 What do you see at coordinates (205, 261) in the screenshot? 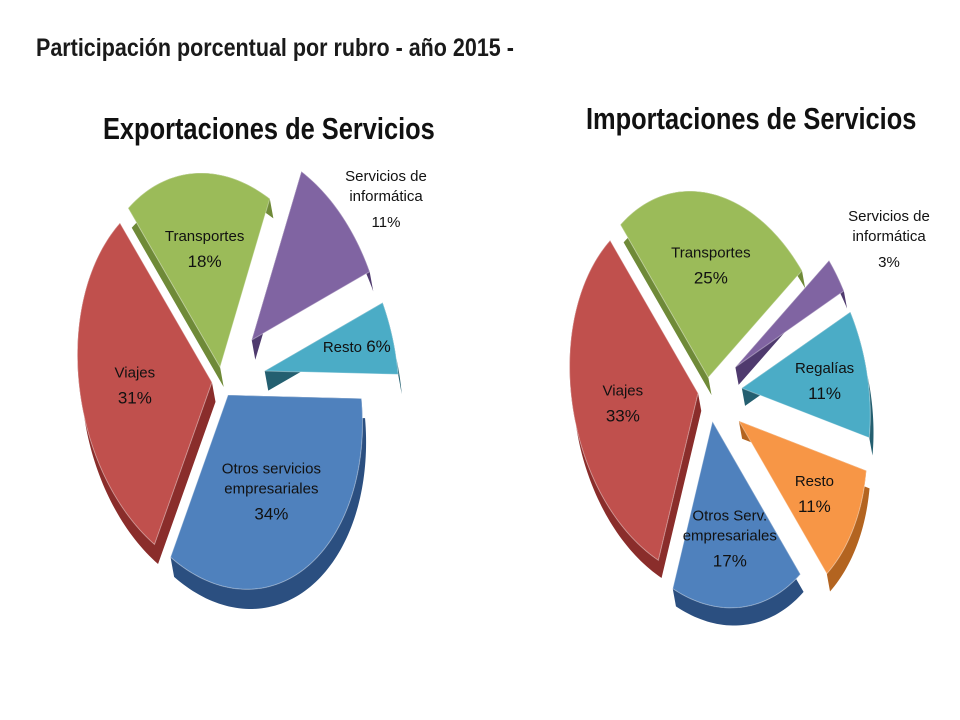
I see `slice-percent-label: 18%` at bounding box center [205, 261].